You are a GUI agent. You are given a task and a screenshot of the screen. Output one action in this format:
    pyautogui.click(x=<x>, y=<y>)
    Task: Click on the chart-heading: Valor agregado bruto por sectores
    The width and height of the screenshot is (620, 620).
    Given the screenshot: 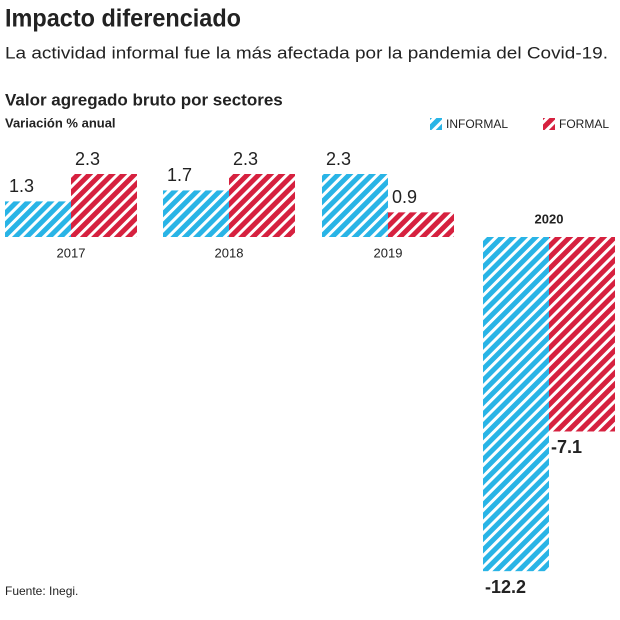 What is the action you would take?
    pyautogui.click(x=144, y=99)
    